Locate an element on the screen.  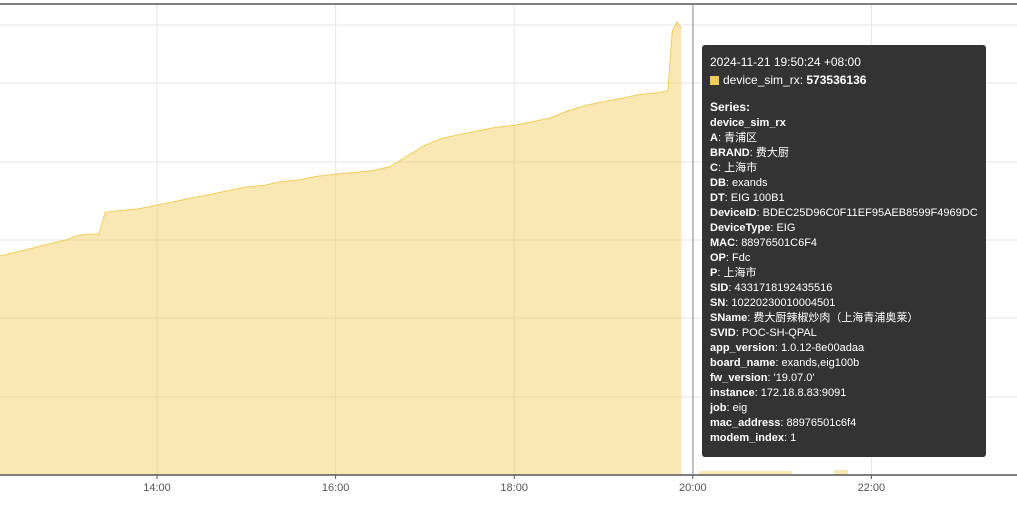
x-axis-ticks: 14:00 16:00 18:00 20:00 22:00 is located at coordinates (514, 484).